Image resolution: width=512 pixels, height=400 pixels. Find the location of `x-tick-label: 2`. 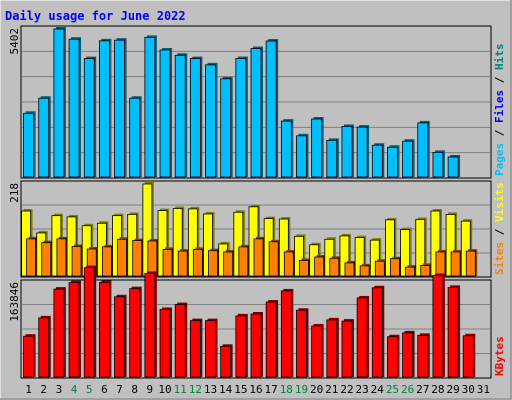

x-tick-label: 2 is located at coordinates (43, 389).